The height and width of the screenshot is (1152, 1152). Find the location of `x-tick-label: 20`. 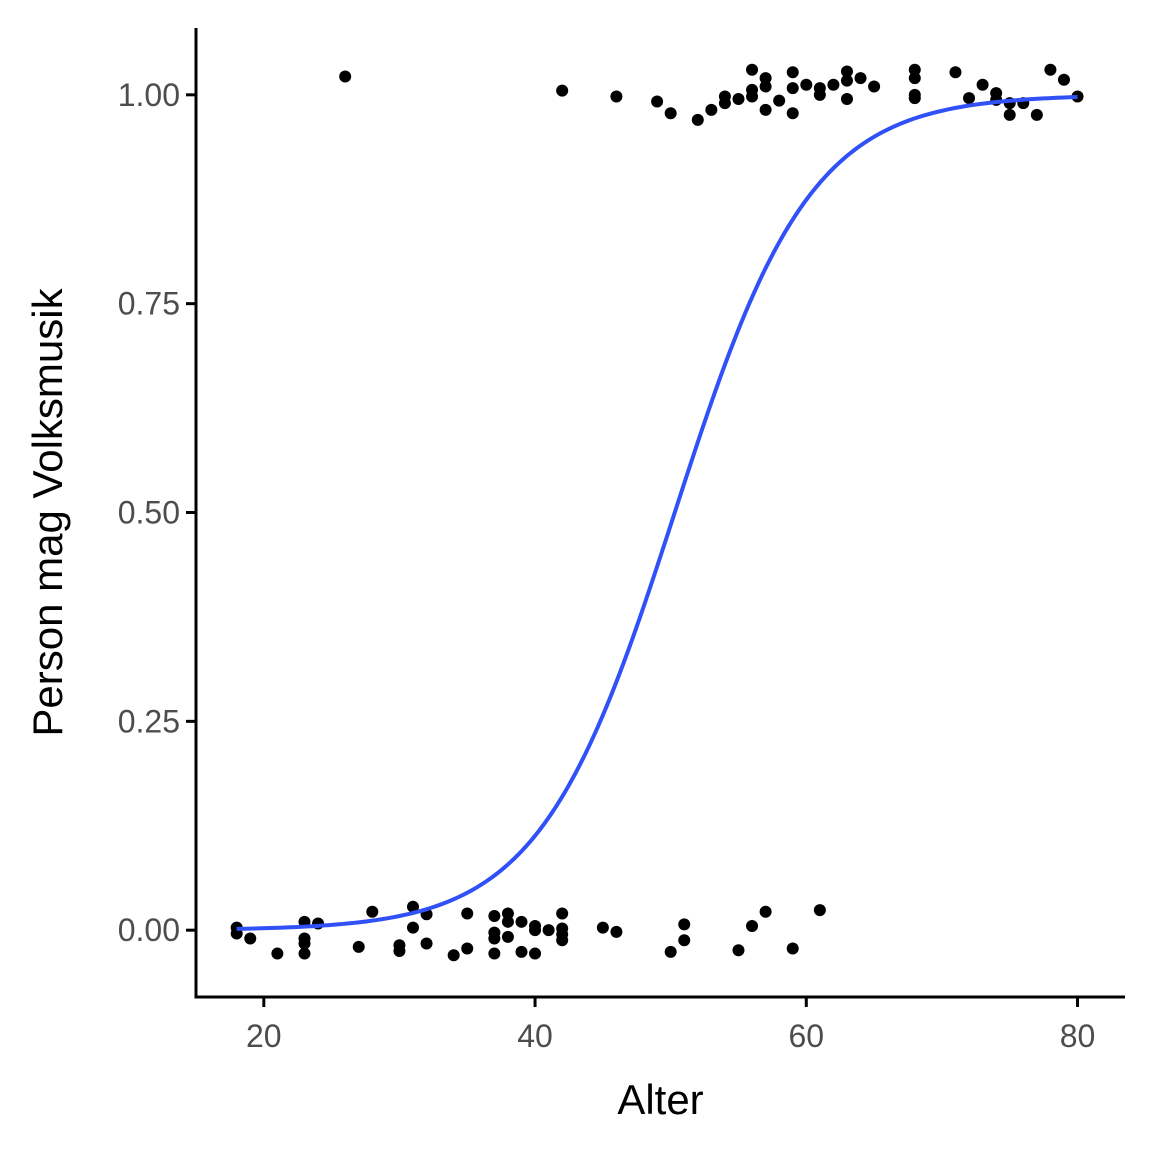

x-tick-label: 20 is located at coordinates (264, 1036).